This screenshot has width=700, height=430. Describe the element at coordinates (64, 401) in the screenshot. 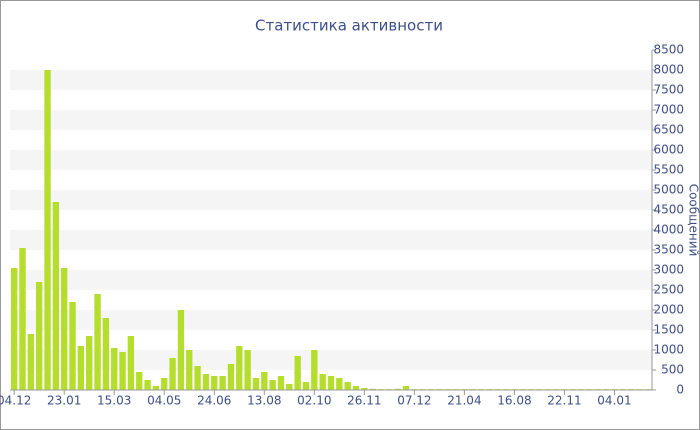

I see `x-tick-label: 23.01` at that location.